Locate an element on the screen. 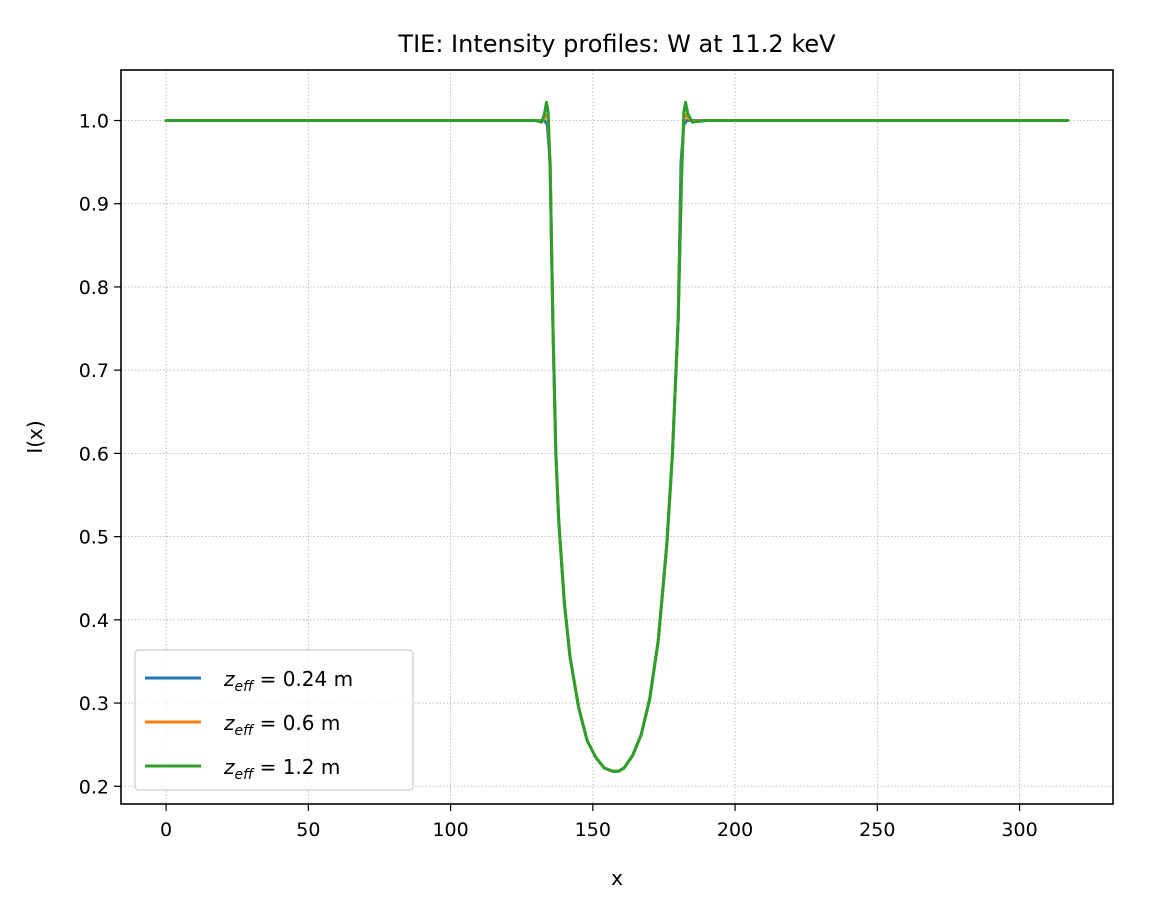  y-axis-label: I(x) is located at coordinates (35, 436).